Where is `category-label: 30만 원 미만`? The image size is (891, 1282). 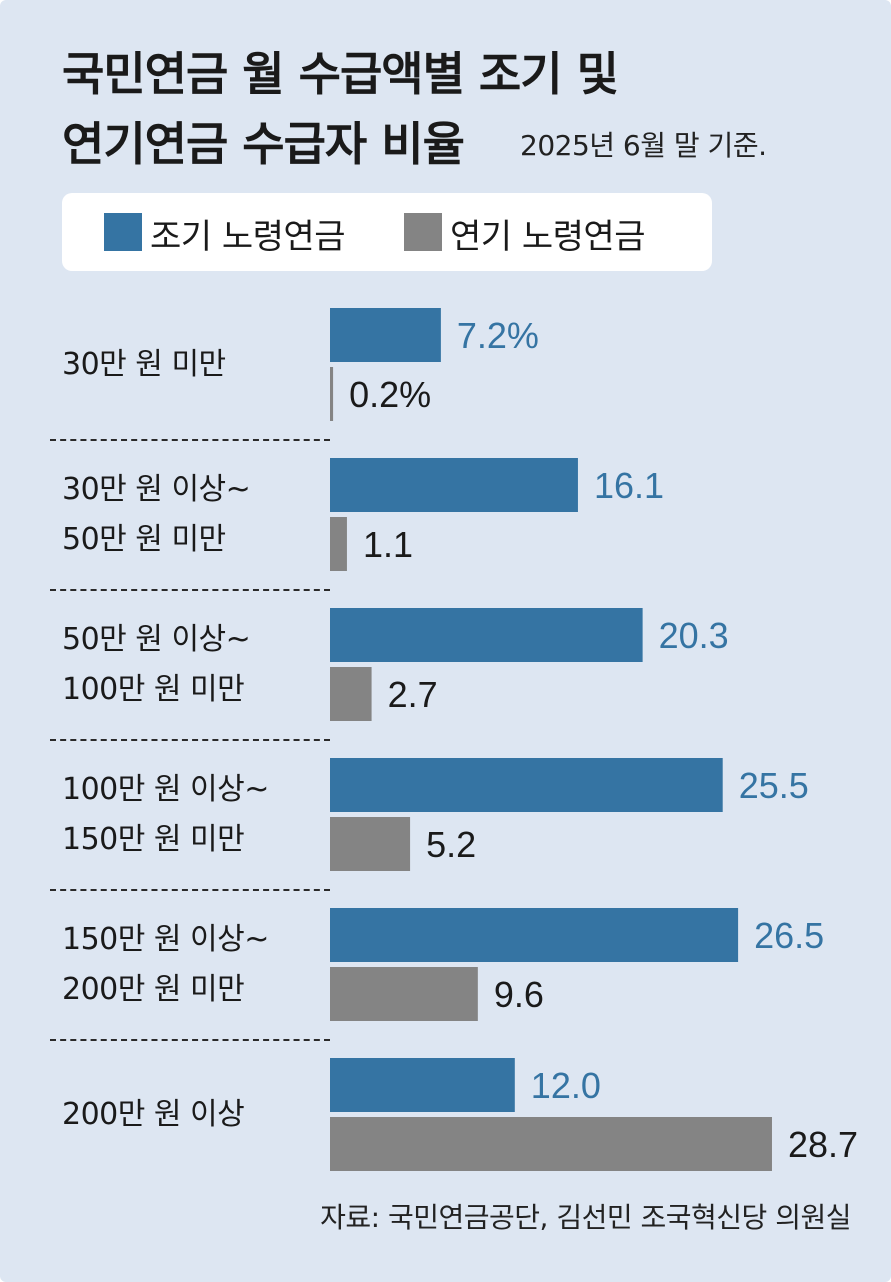
category-label: 30만 원 미만 is located at coordinates (144, 364).